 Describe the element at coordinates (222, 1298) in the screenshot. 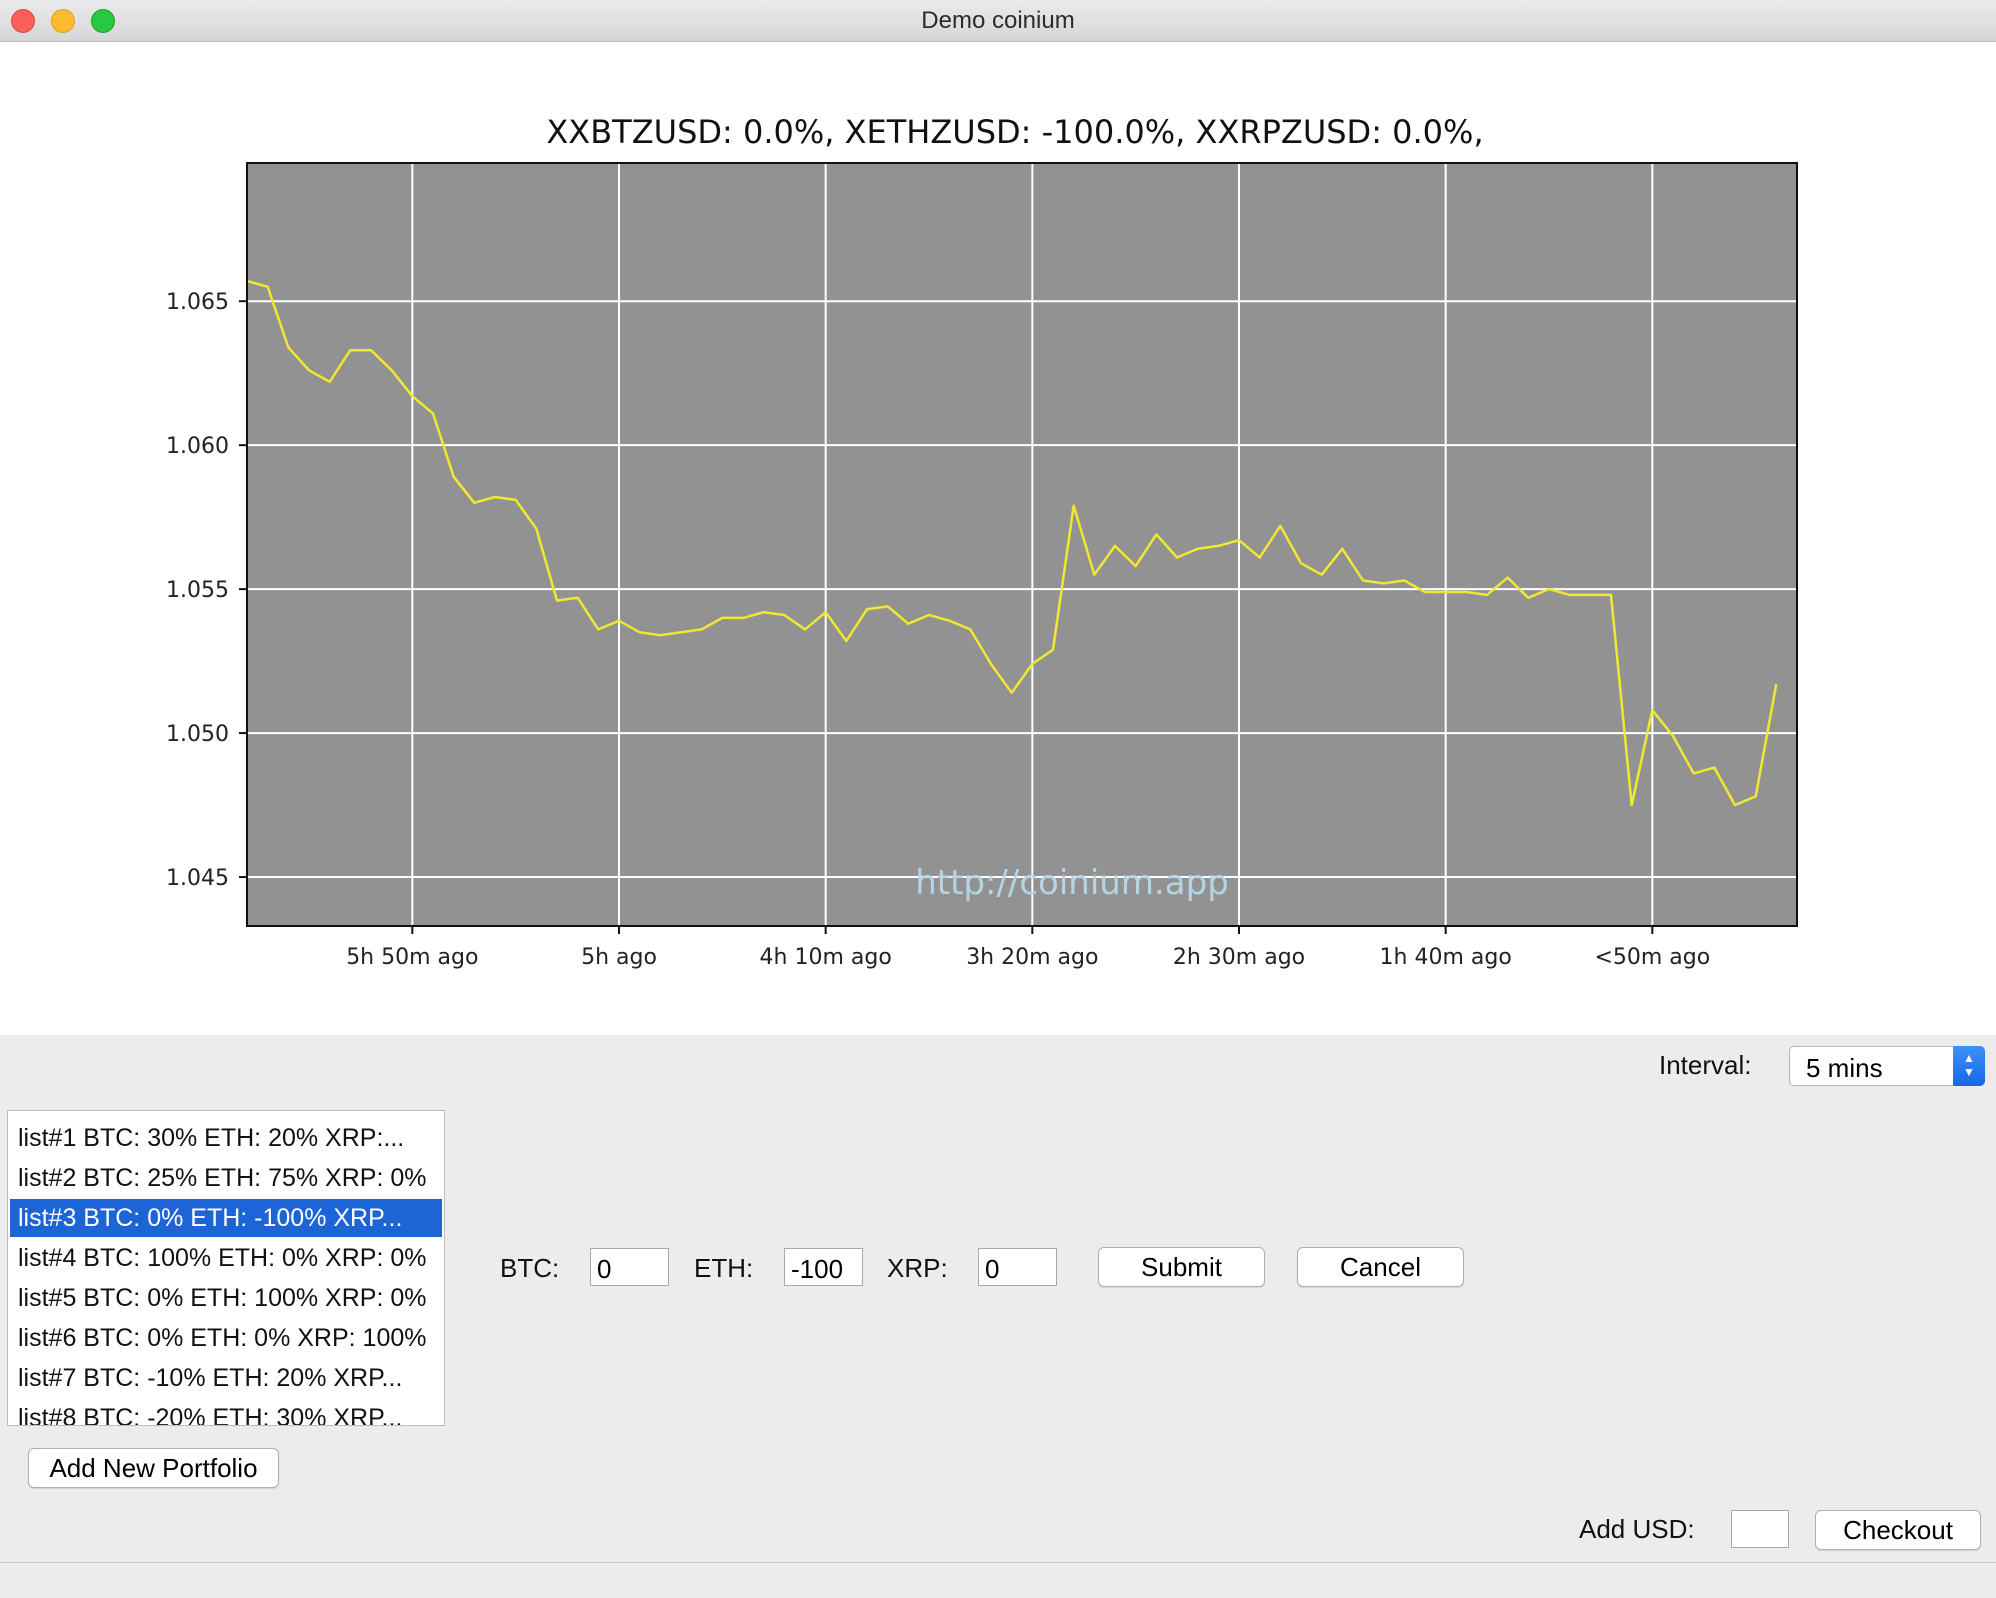

I see `portfolio-list-item: list#5 BTC: 0% ETH: 100% XRP: 0%` at that location.